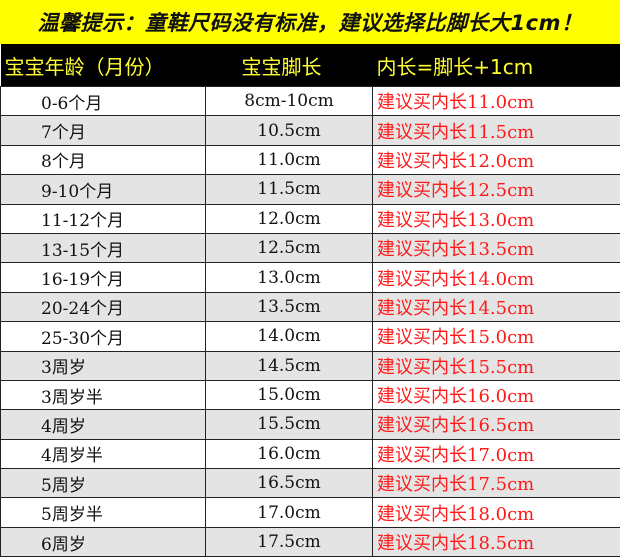  I want to click on cell-age: 7个月, so click(103, 130).